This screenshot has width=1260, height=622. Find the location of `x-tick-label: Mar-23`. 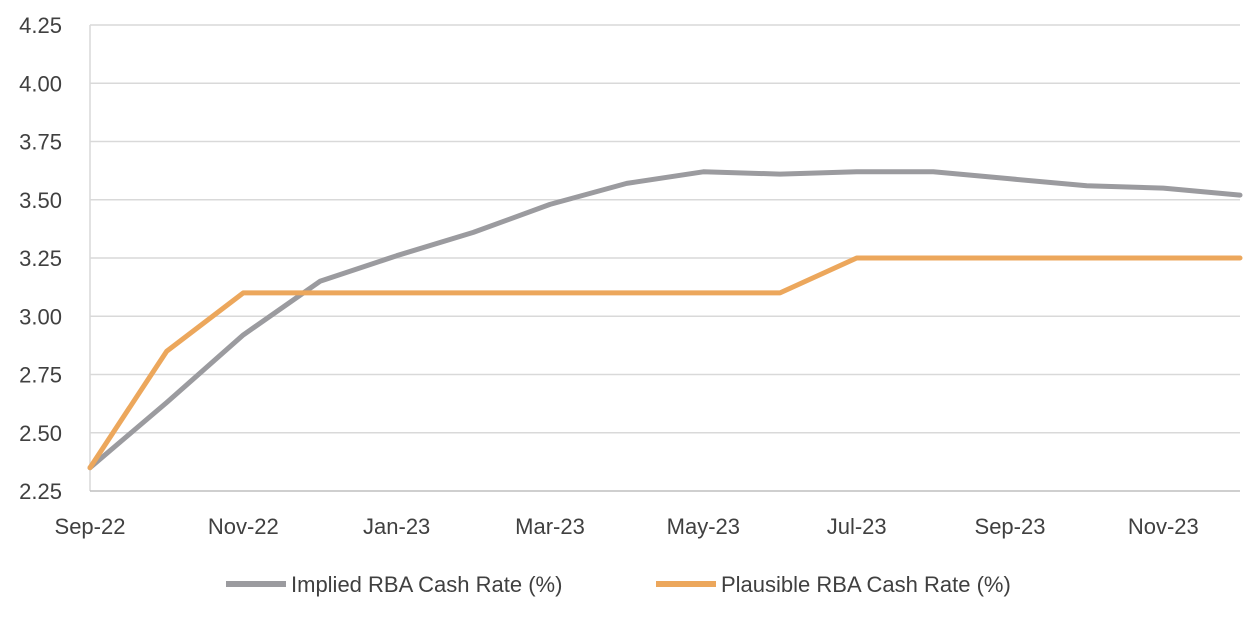

x-tick-label: Mar-23 is located at coordinates (550, 526).